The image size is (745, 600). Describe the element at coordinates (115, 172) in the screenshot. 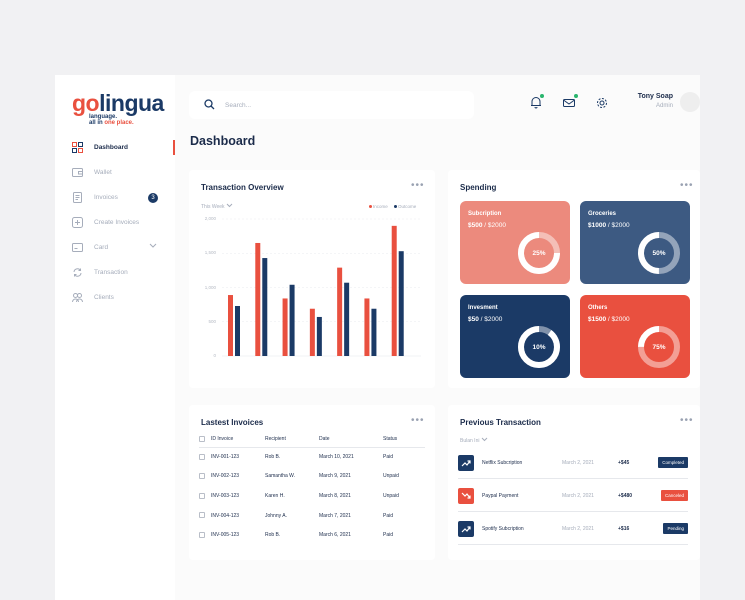

I see `sidebar-item-wallet: Wallet` at that location.